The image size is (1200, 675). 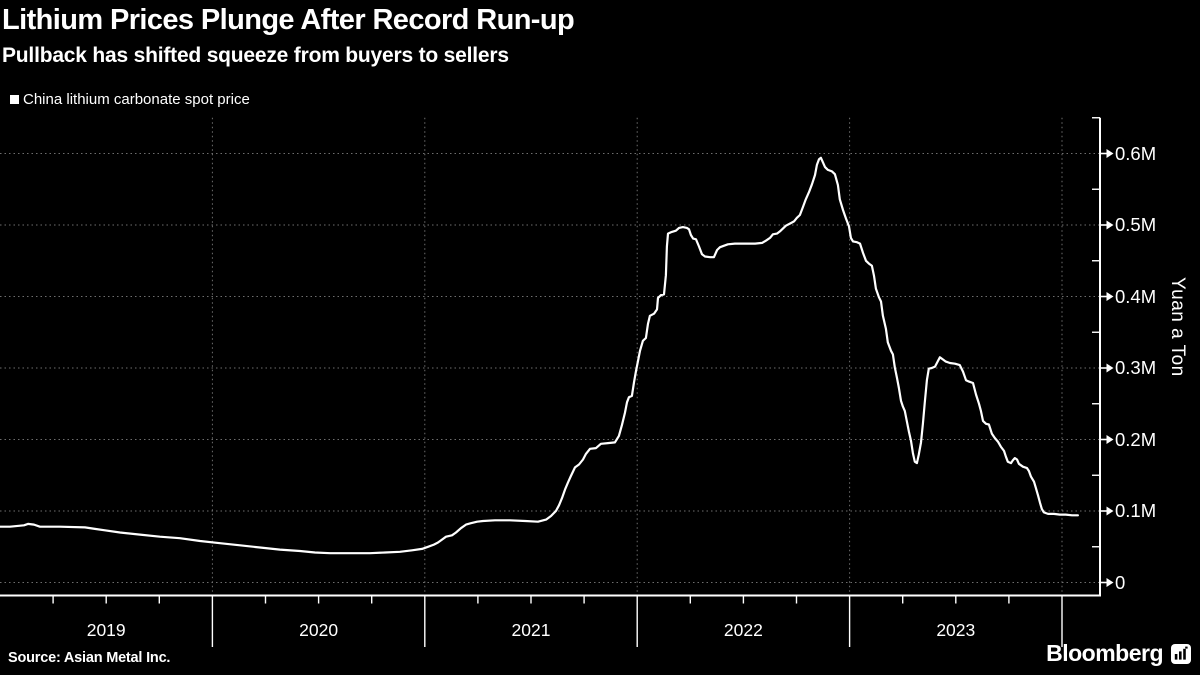 What do you see at coordinates (1181, 653) in the screenshot?
I see `bloomberg-chart-icon` at bounding box center [1181, 653].